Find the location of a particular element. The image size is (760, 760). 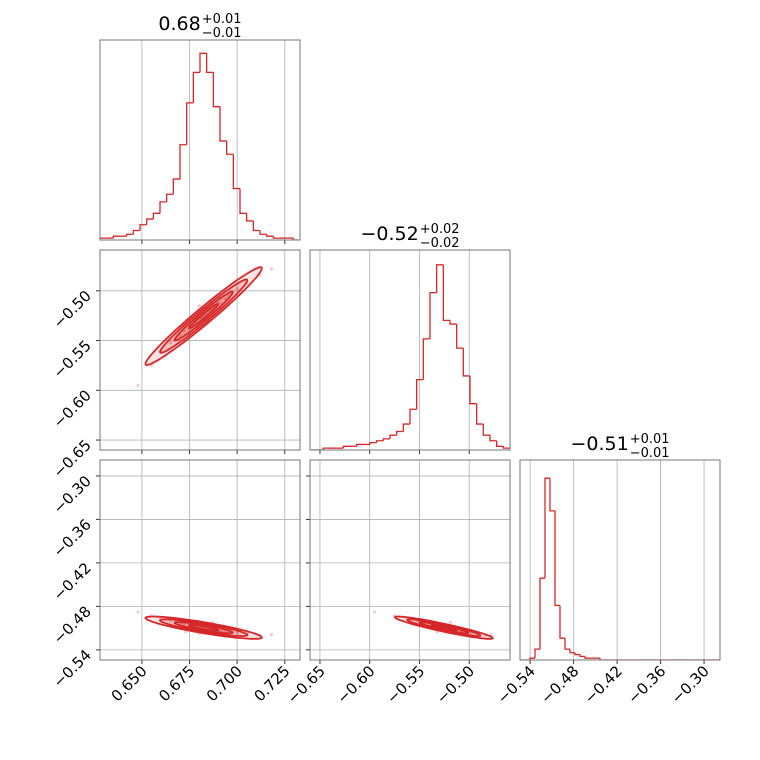

x-tick-label: −0.54 is located at coordinates (516, 684).